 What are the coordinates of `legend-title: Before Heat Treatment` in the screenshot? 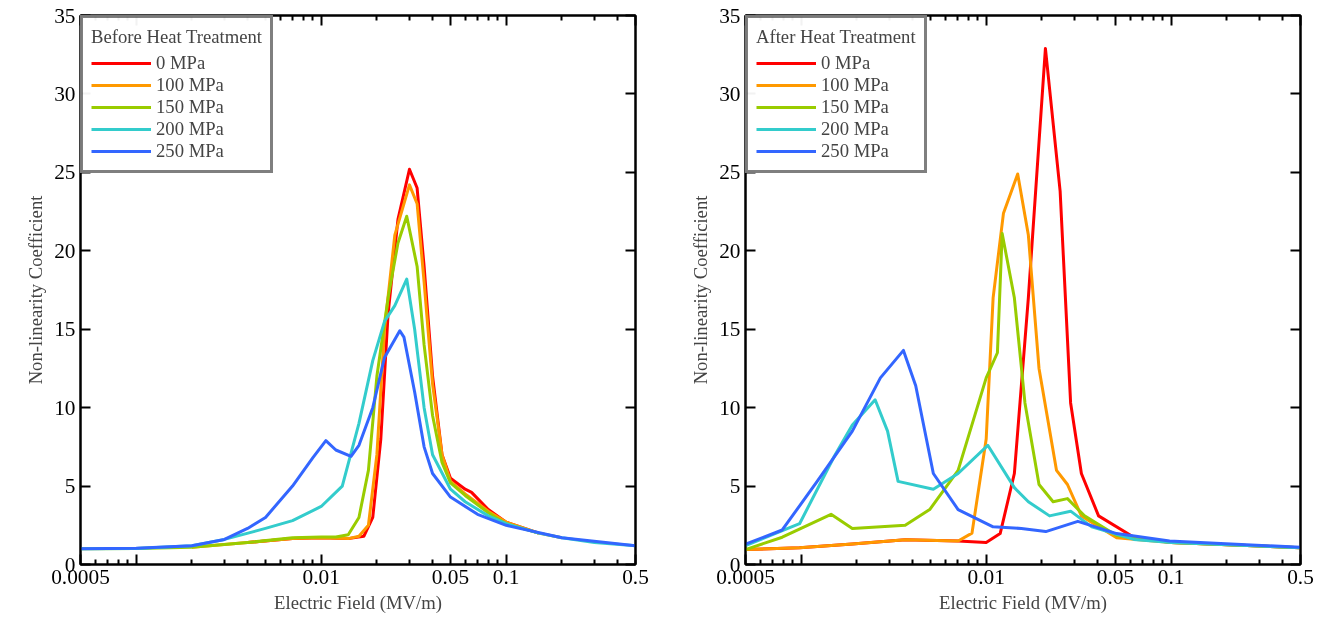 It's located at (176, 37).